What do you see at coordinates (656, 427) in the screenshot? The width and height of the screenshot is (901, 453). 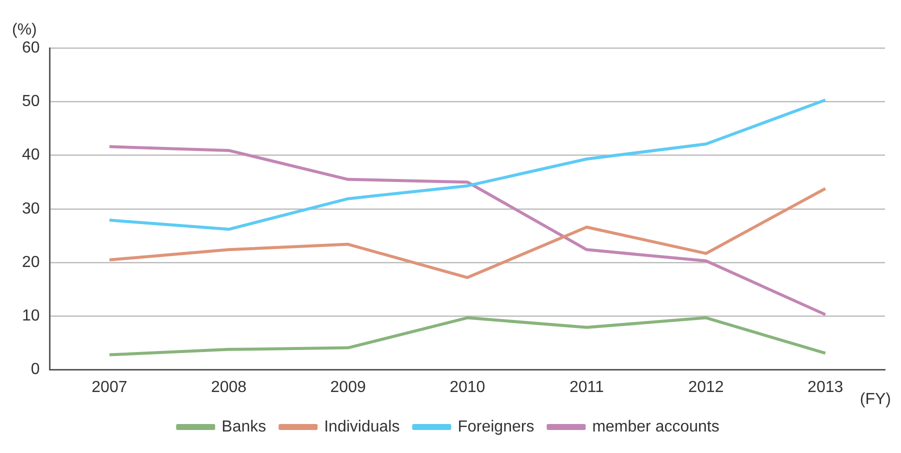 I see `legend-label: member accounts` at bounding box center [656, 427].